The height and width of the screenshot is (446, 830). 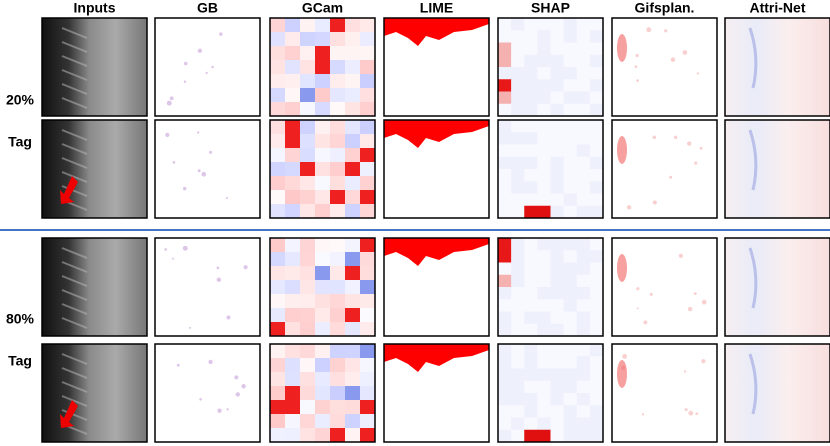 I want to click on xray, so click(x=94, y=169).